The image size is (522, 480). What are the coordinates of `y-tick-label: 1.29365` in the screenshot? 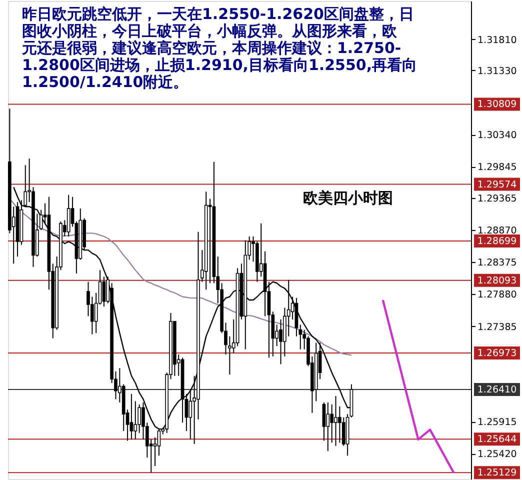 It's located at (497, 198).